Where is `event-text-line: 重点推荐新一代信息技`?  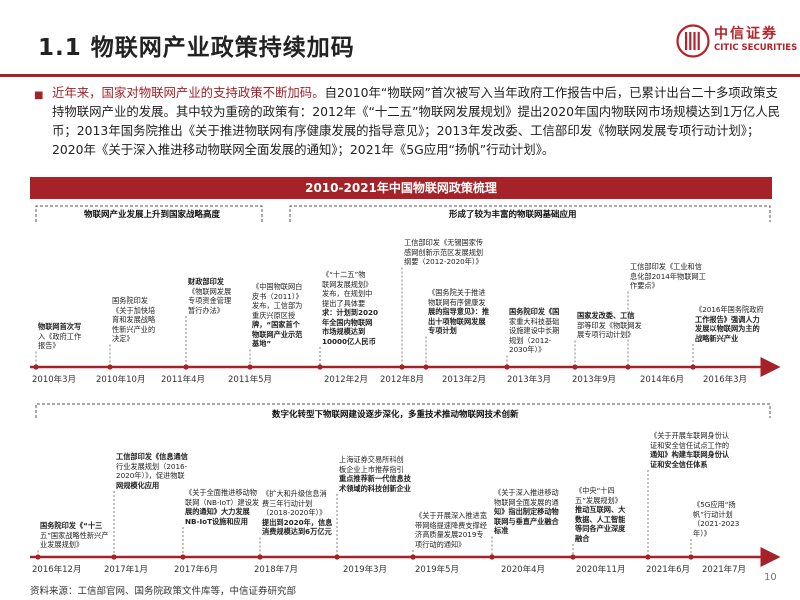 event-text-line: 重点推荐新一代信息技 is located at coordinates (375, 478).